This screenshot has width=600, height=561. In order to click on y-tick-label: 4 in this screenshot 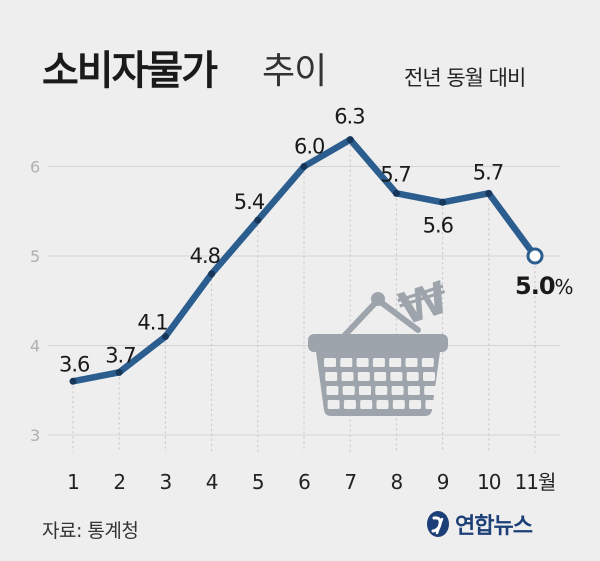, I will do `click(35, 346)`.